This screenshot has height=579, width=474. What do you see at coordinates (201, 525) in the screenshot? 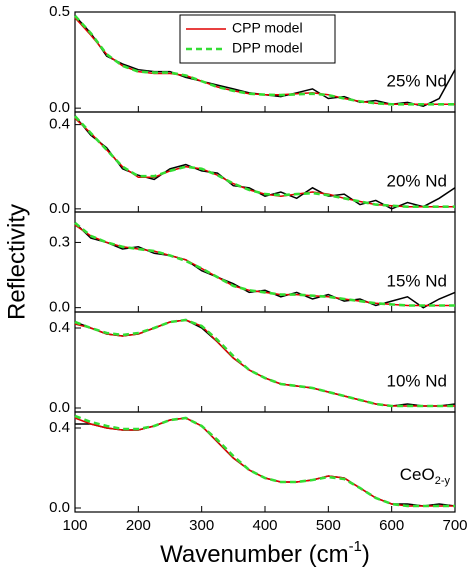
I see `x-tick-label: 300` at bounding box center [201, 525].